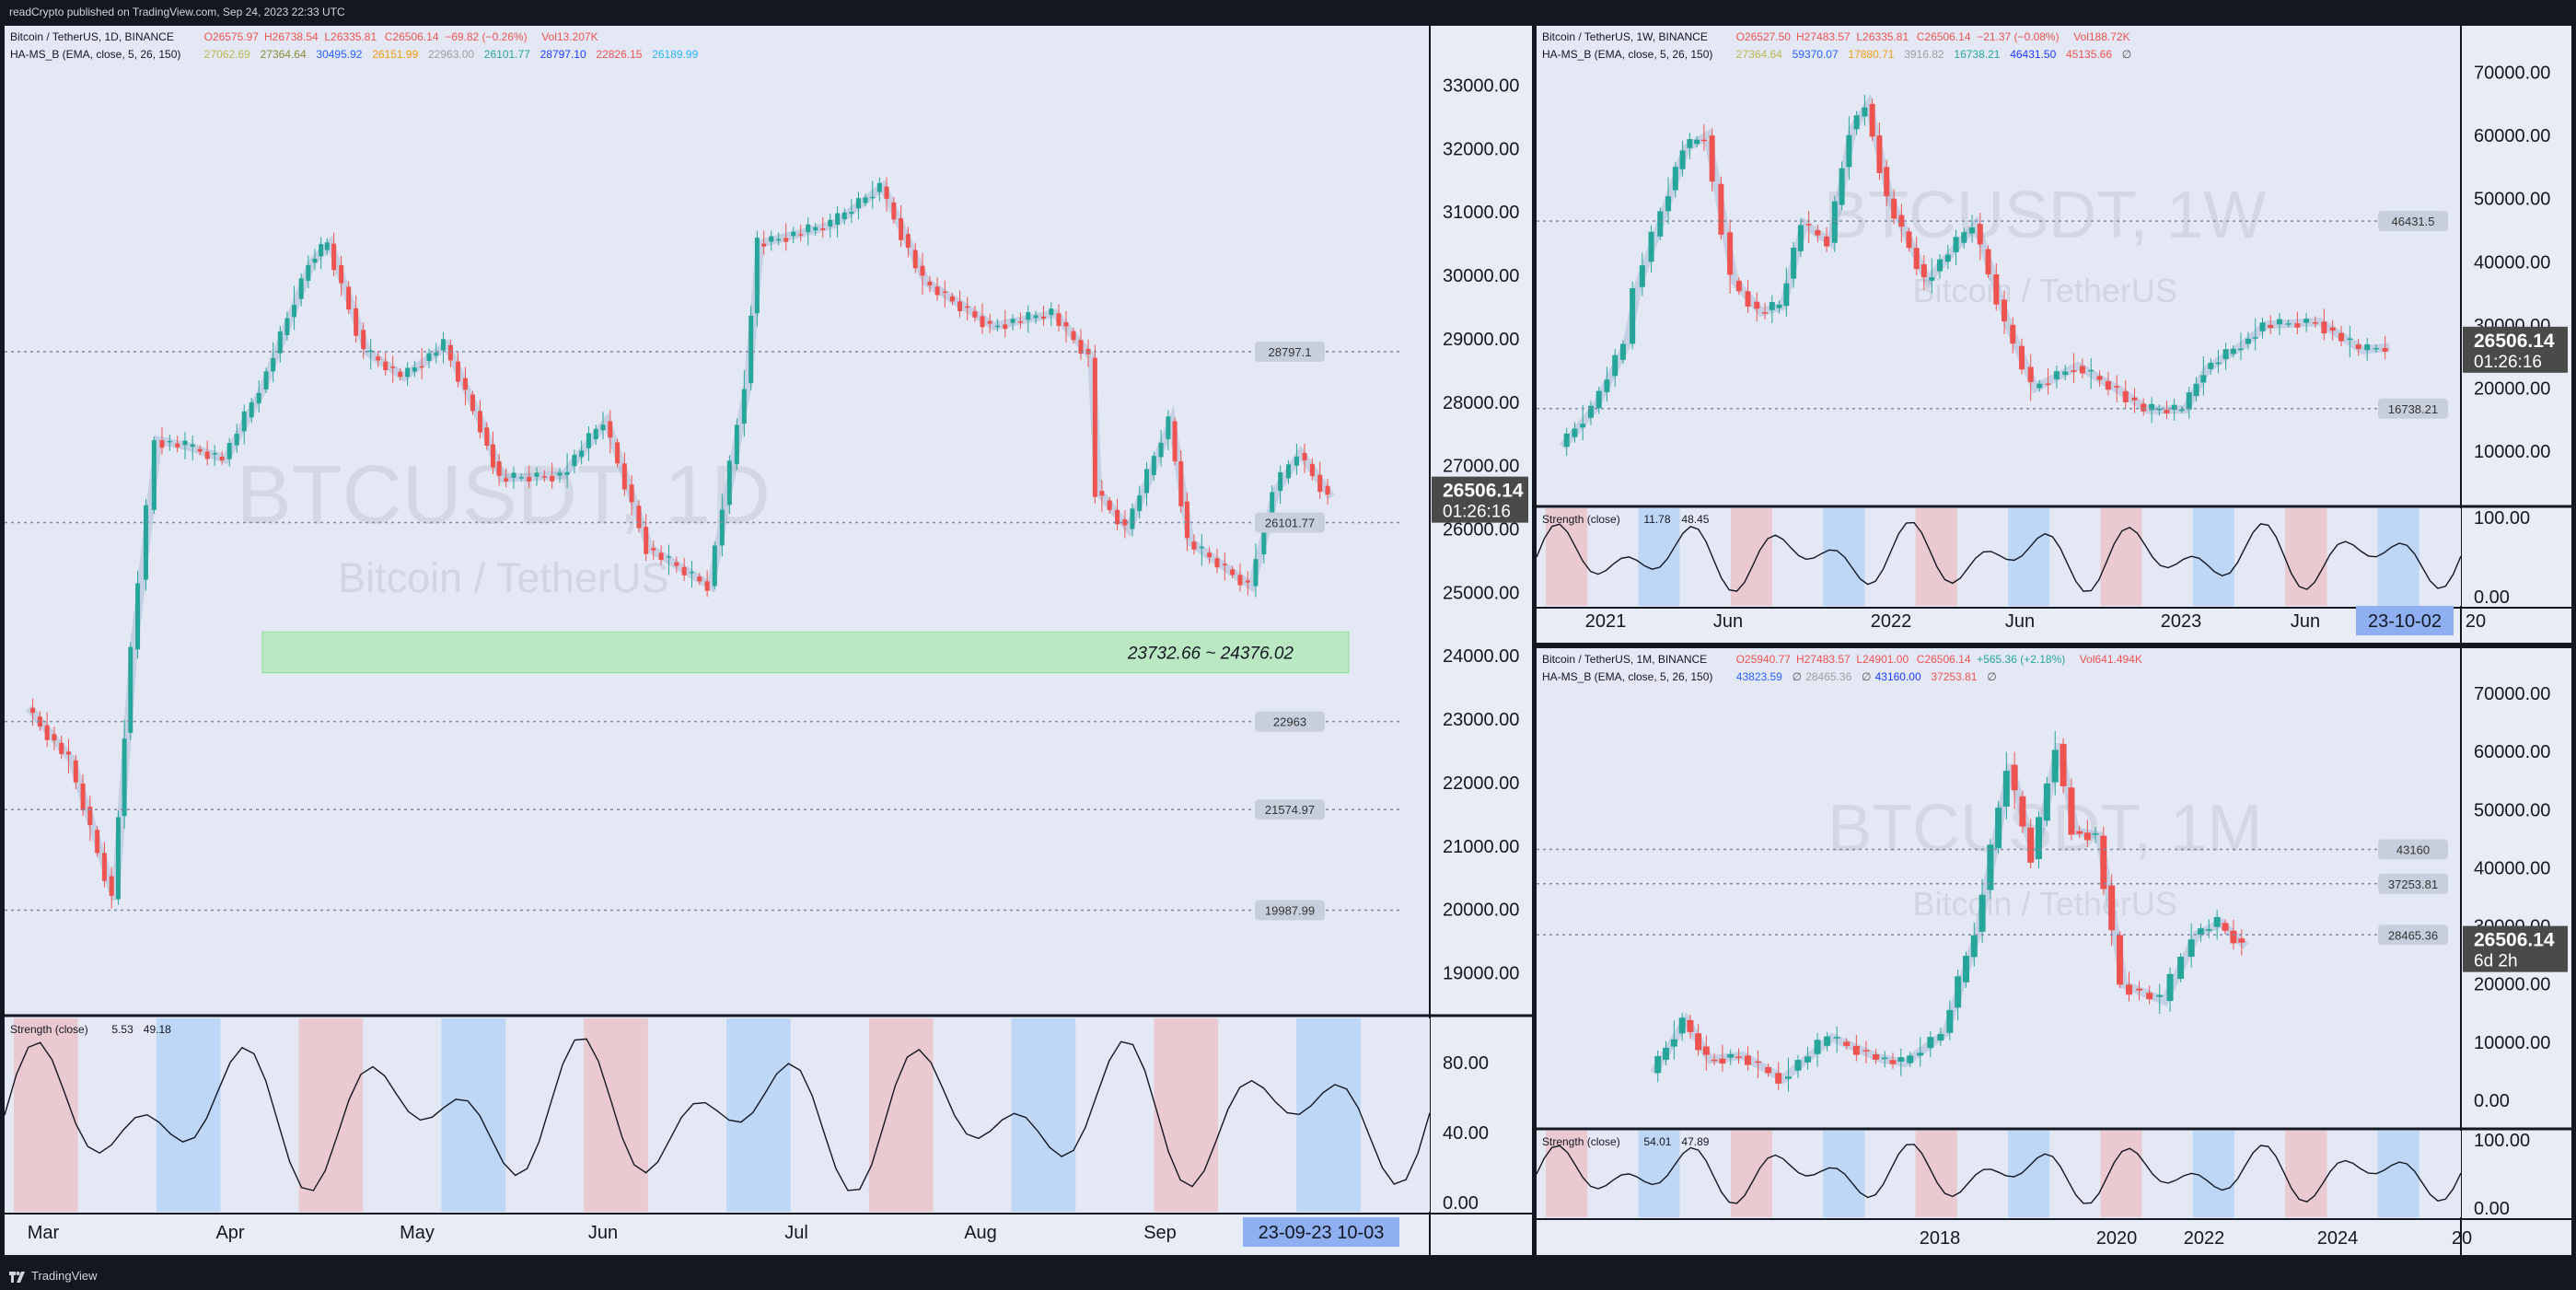 The width and height of the screenshot is (2576, 1290). What do you see at coordinates (2021, 659) in the screenshot?
I see `legend-ohlc-value: +565.36 (+2.18%)` at bounding box center [2021, 659].